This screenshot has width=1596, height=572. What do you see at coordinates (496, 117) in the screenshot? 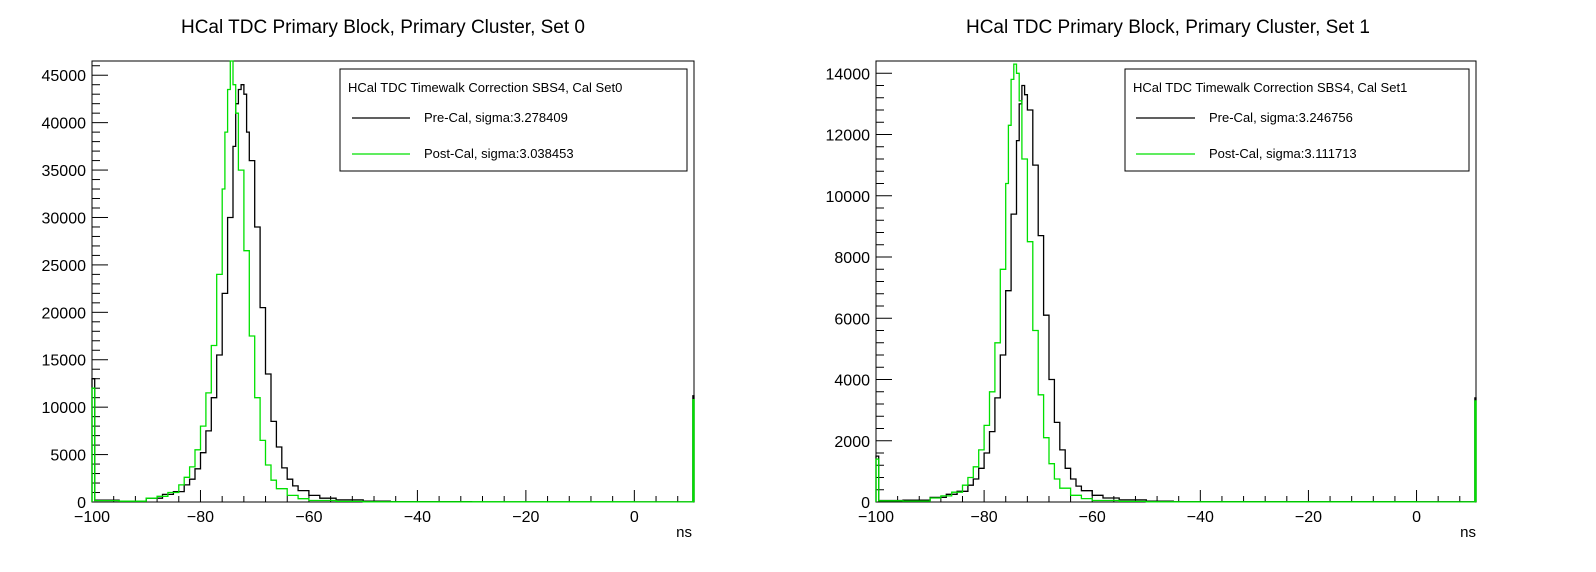
I see `legend-entry-pre-cal: Pre-Cal, sigma:3.278409` at bounding box center [496, 117].